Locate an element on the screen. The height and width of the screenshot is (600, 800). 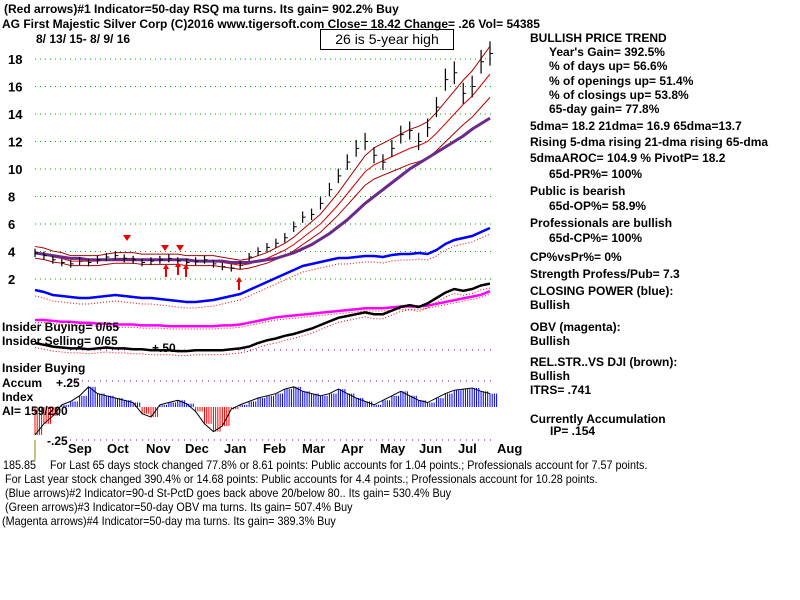
days-up: % of days up= 56.6% is located at coordinates (608, 66).